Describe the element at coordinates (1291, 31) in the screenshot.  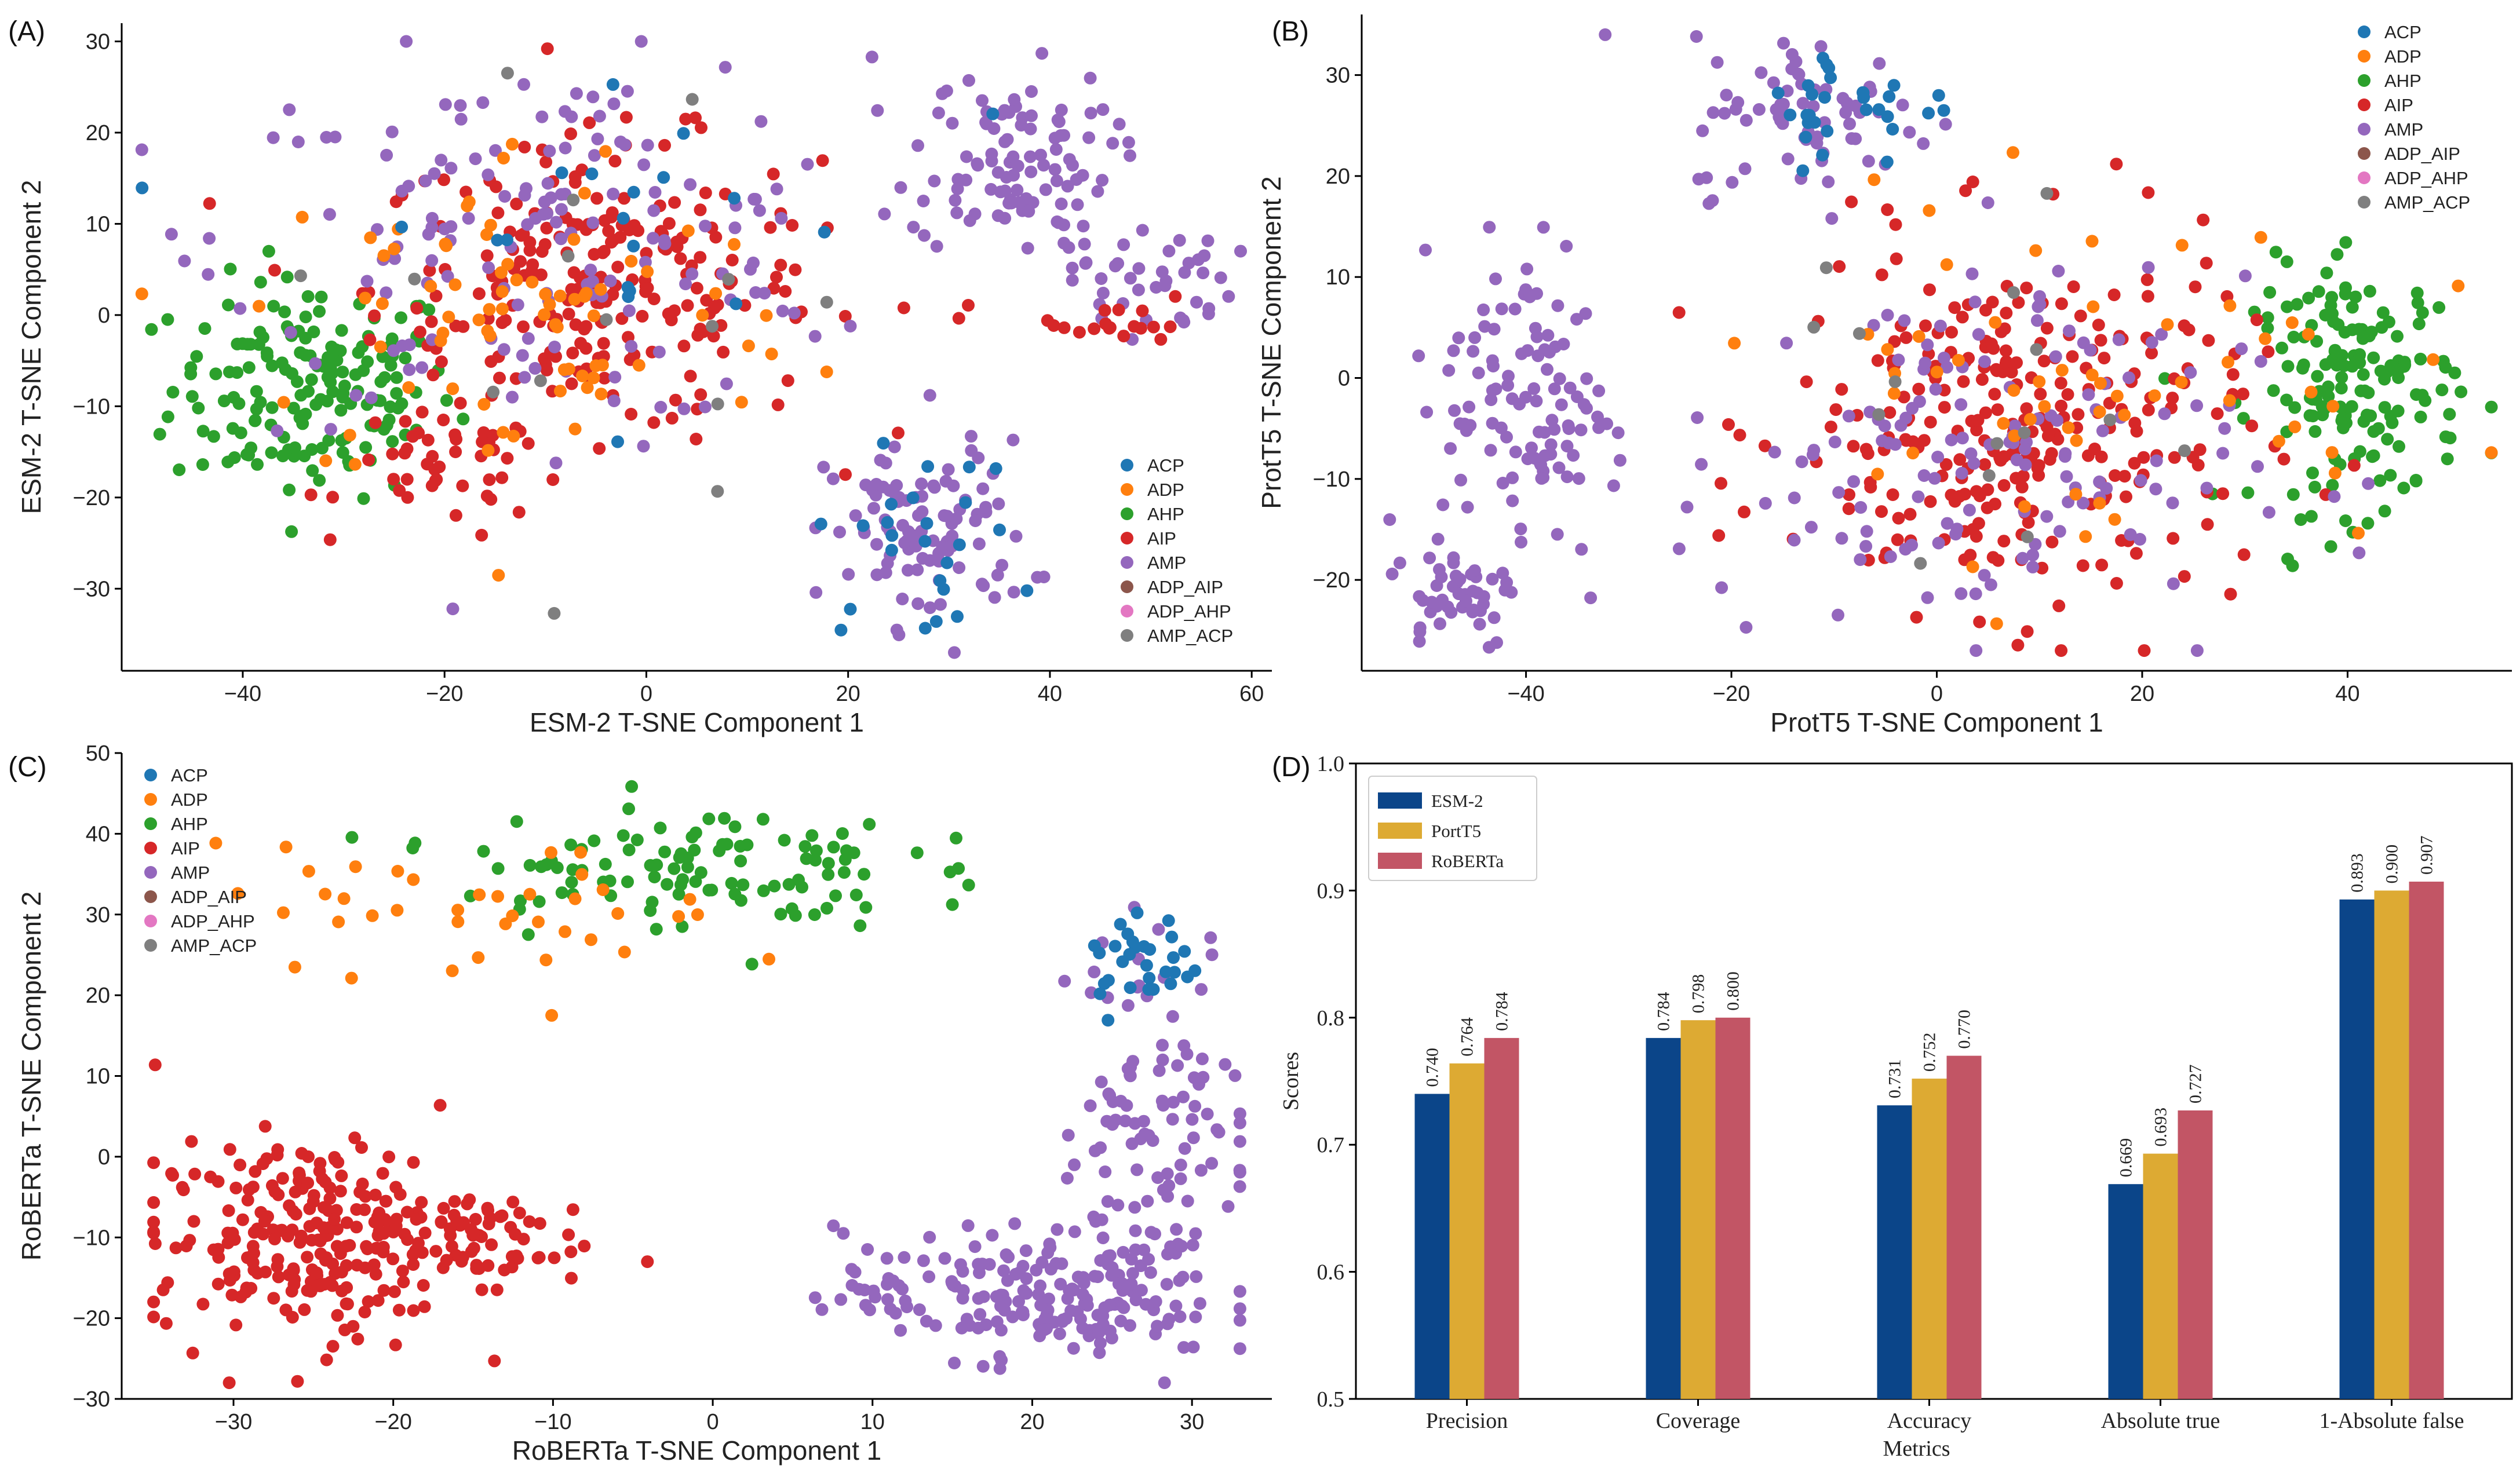
I see `panel-label: (B)` at that location.